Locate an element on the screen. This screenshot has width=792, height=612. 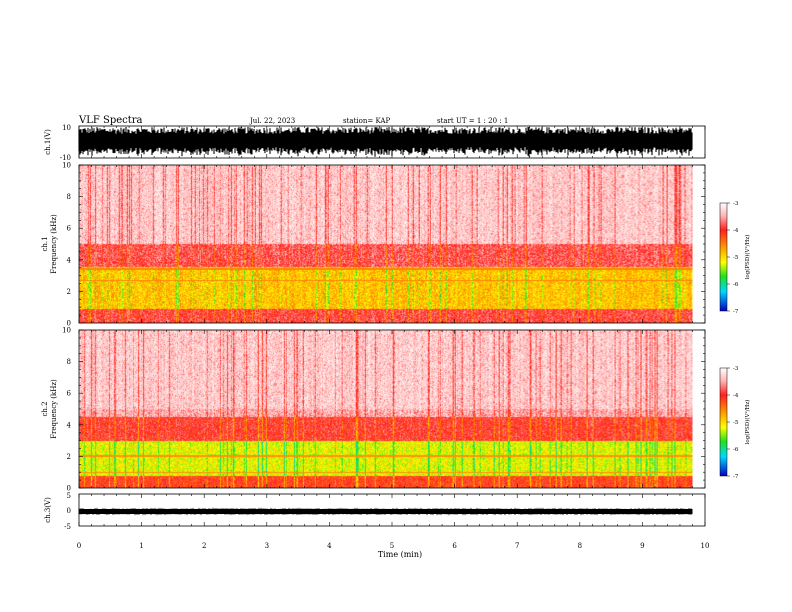
x-tick-label: 10 is located at coordinates (705, 546).